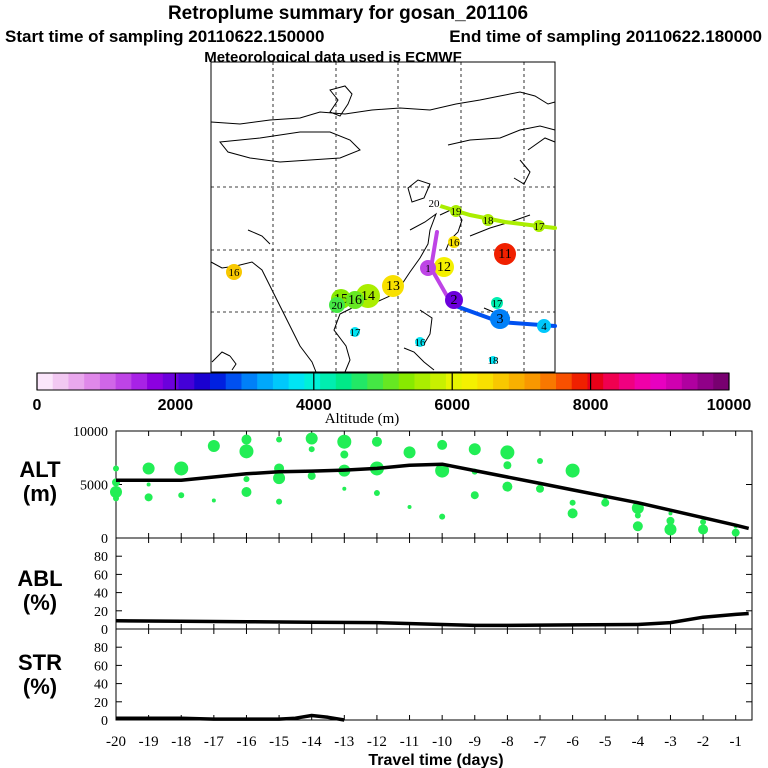  I want to click on x-tick-label: -16, so click(246, 742).